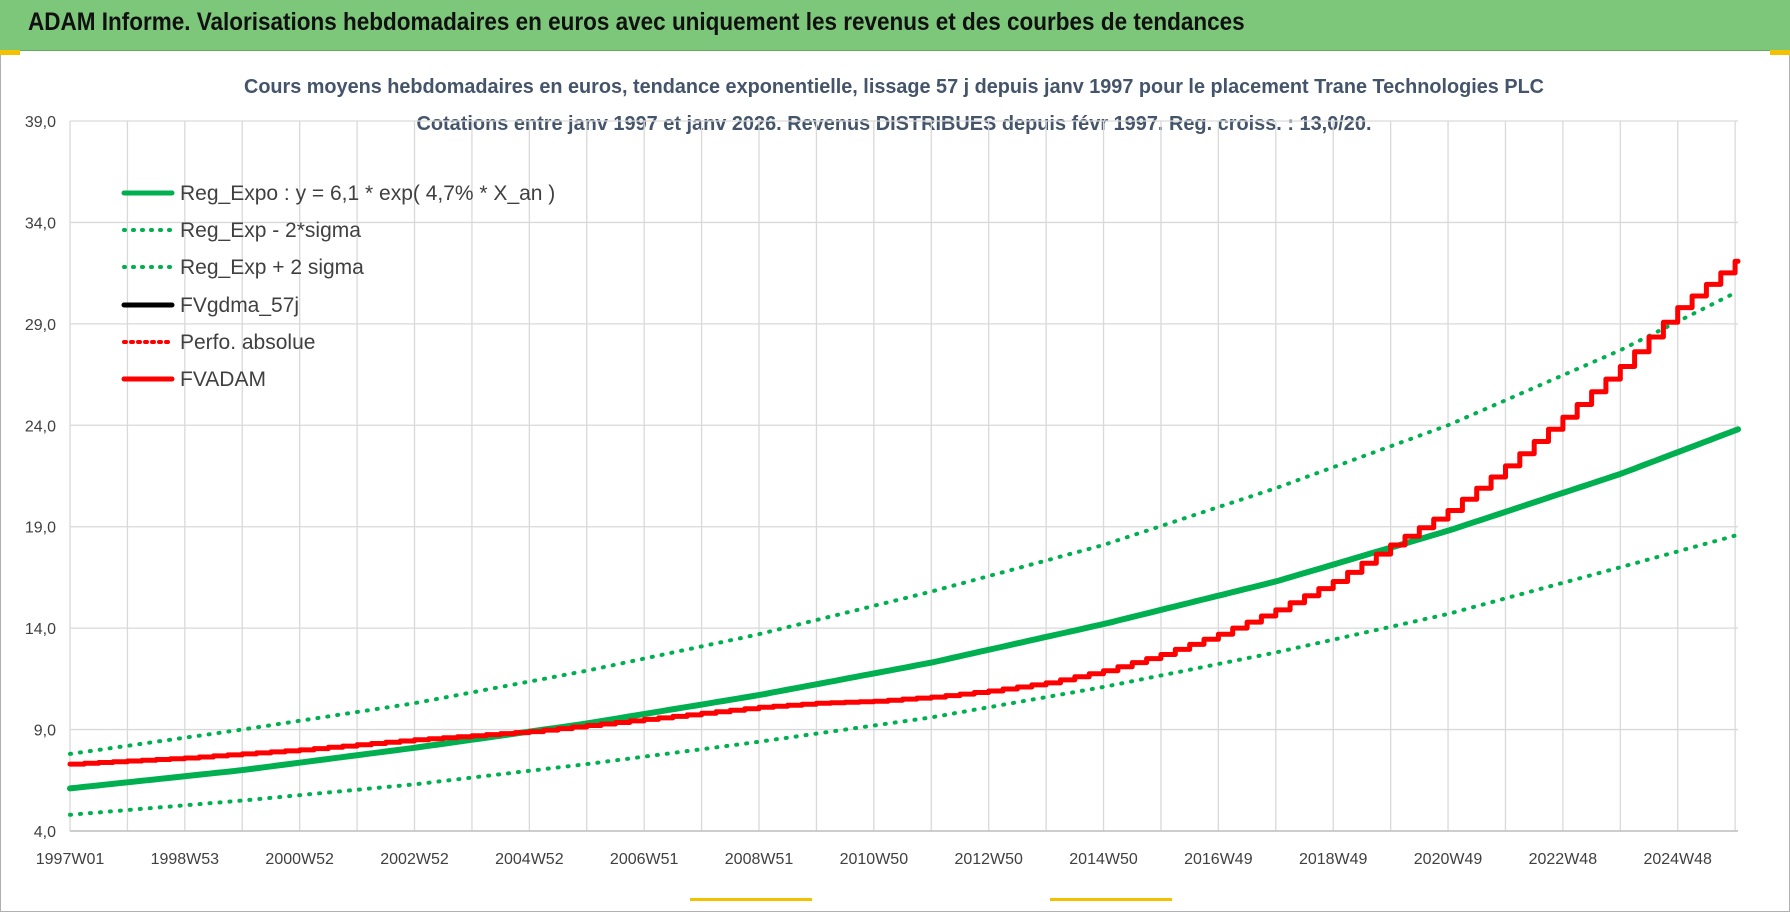 The width and height of the screenshot is (1790, 912). I want to click on x-tick-label: 2016W49, so click(1218, 859).